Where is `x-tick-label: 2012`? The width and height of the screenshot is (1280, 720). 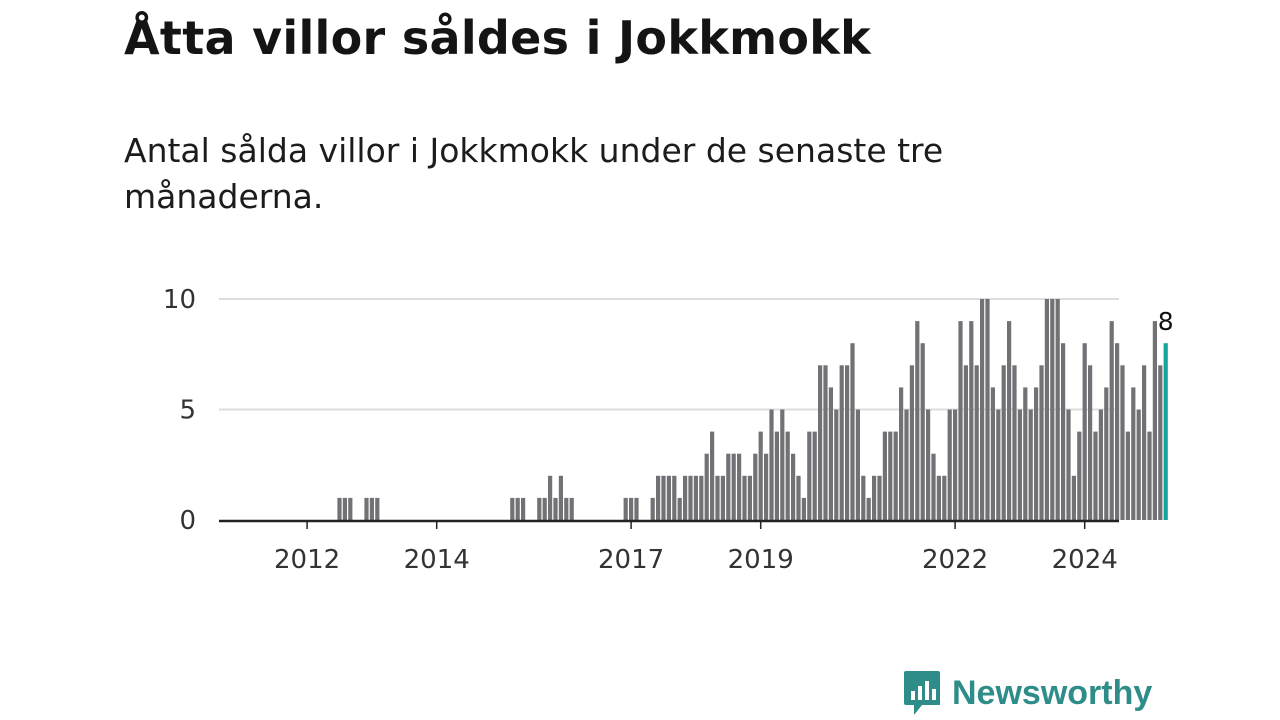 x-tick-label: 2012 is located at coordinates (307, 560).